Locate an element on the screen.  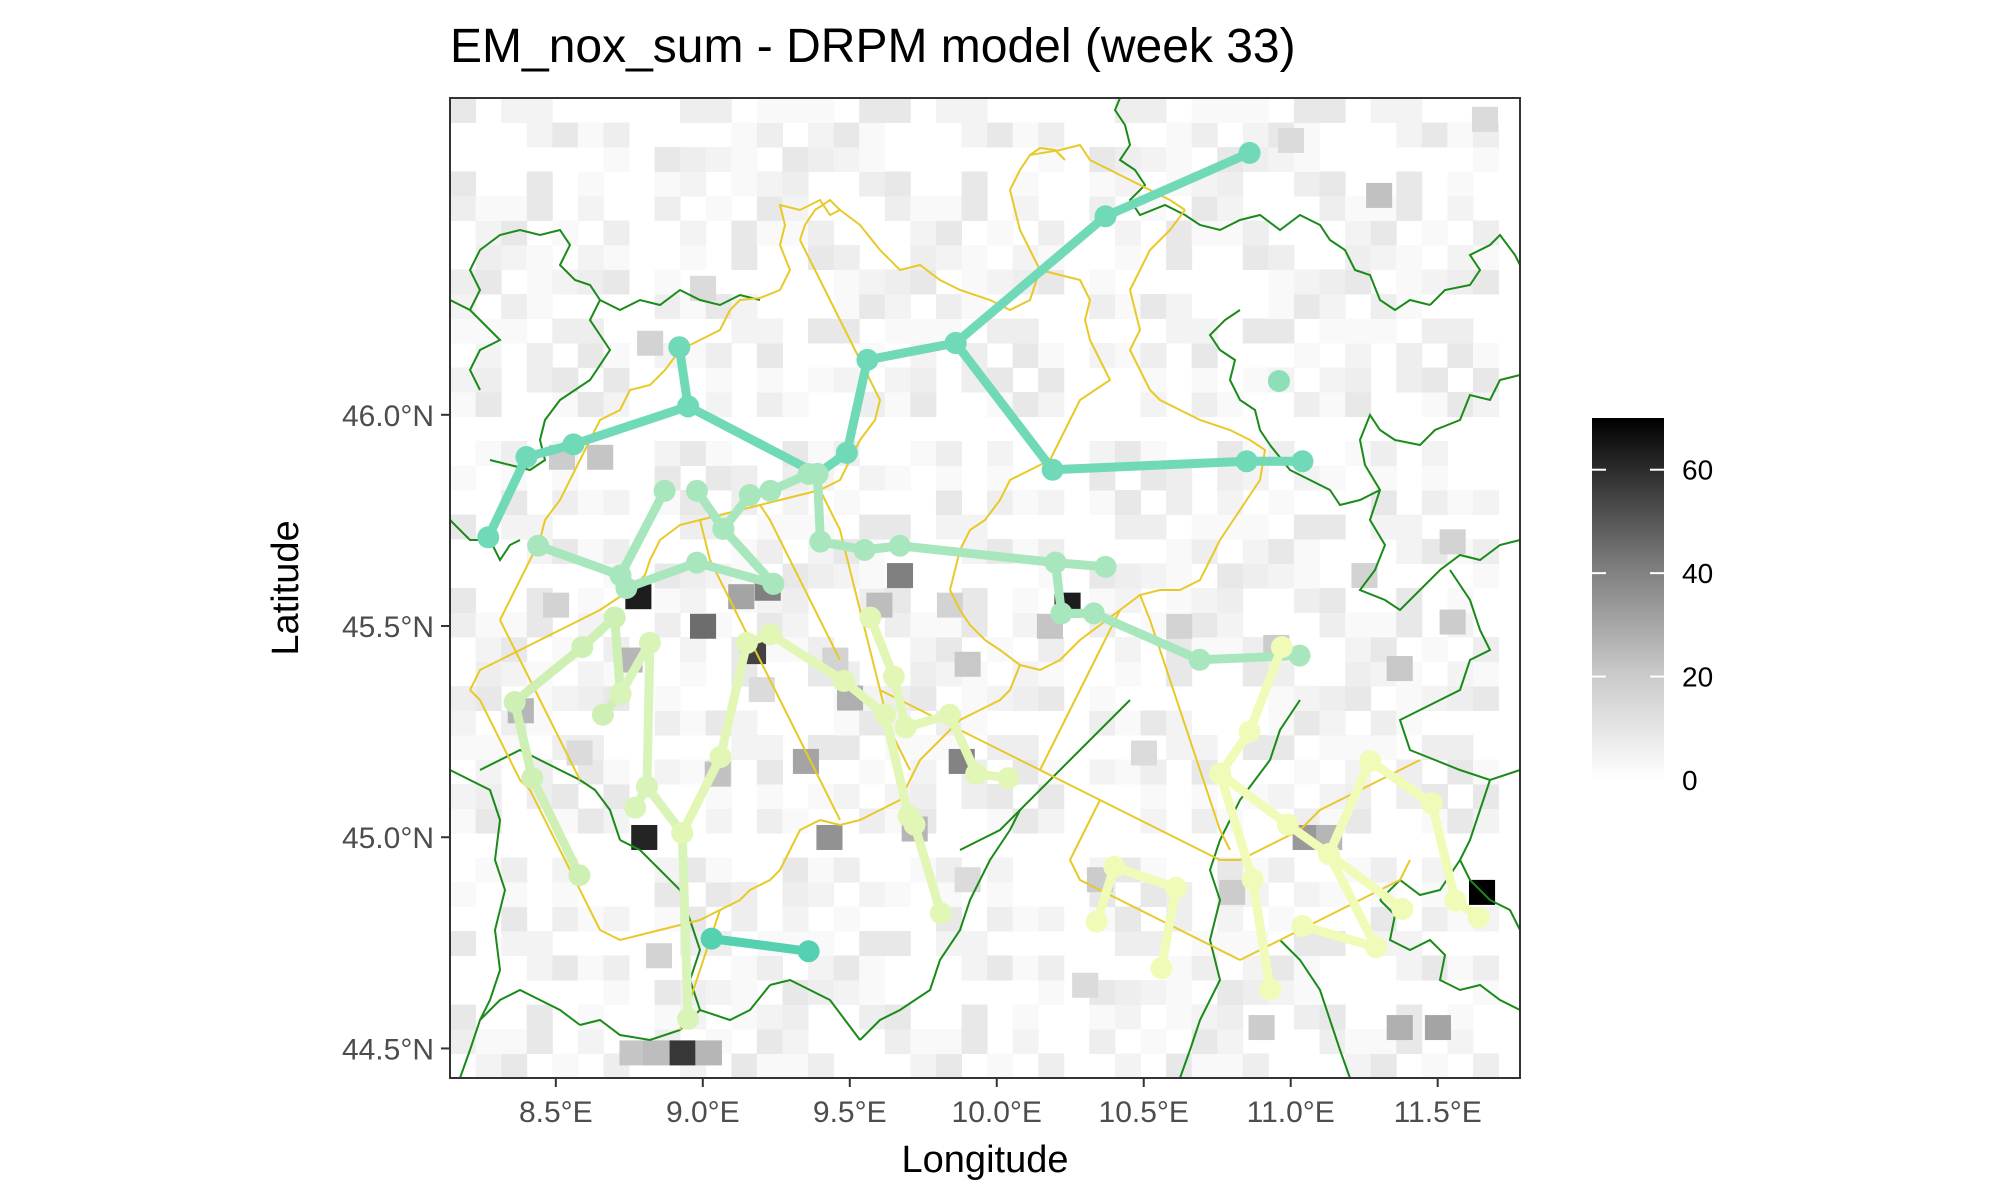
x-tick-label: 10.0°E is located at coordinates (997, 1112).